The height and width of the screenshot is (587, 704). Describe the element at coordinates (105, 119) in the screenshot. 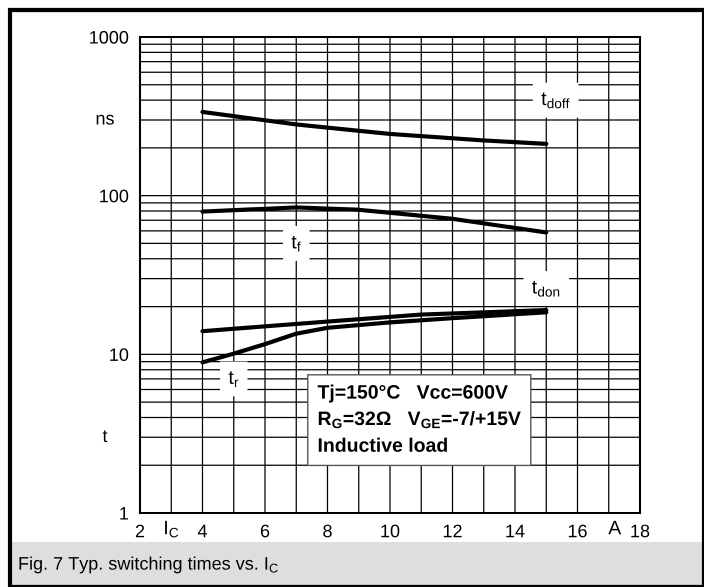

I see `text: ns` at that location.